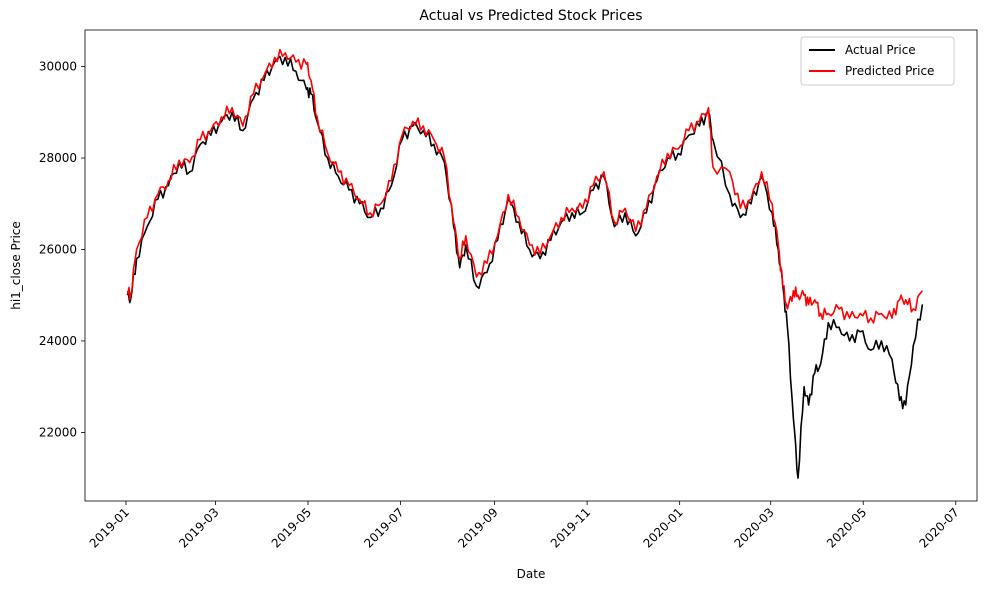  What do you see at coordinates (58, 341) in the screenshot?
I see `y-tick-label: 24000` at bounding box center [58, 341].